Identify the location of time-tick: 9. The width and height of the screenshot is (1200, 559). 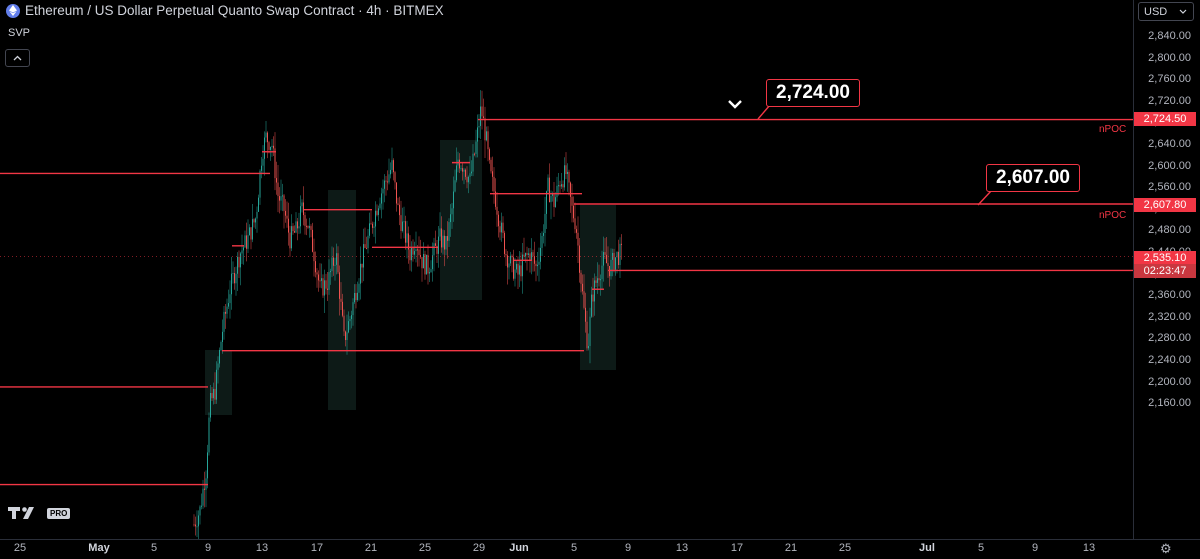
(628, 548).